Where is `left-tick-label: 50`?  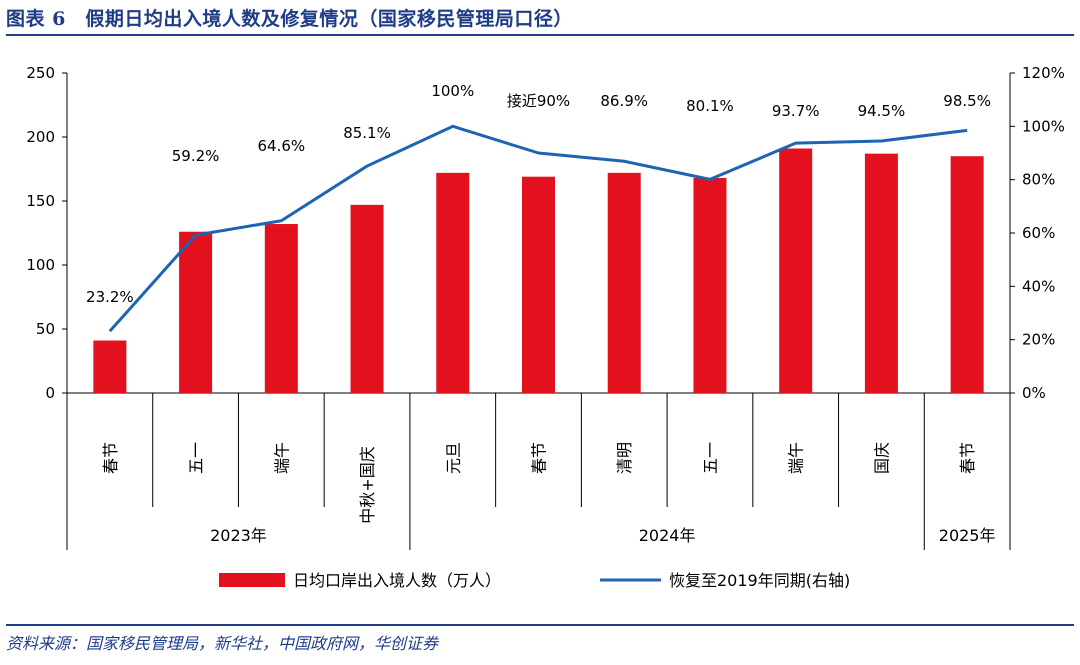 left-tick-label: 50 is located at coordinates (45, 329).